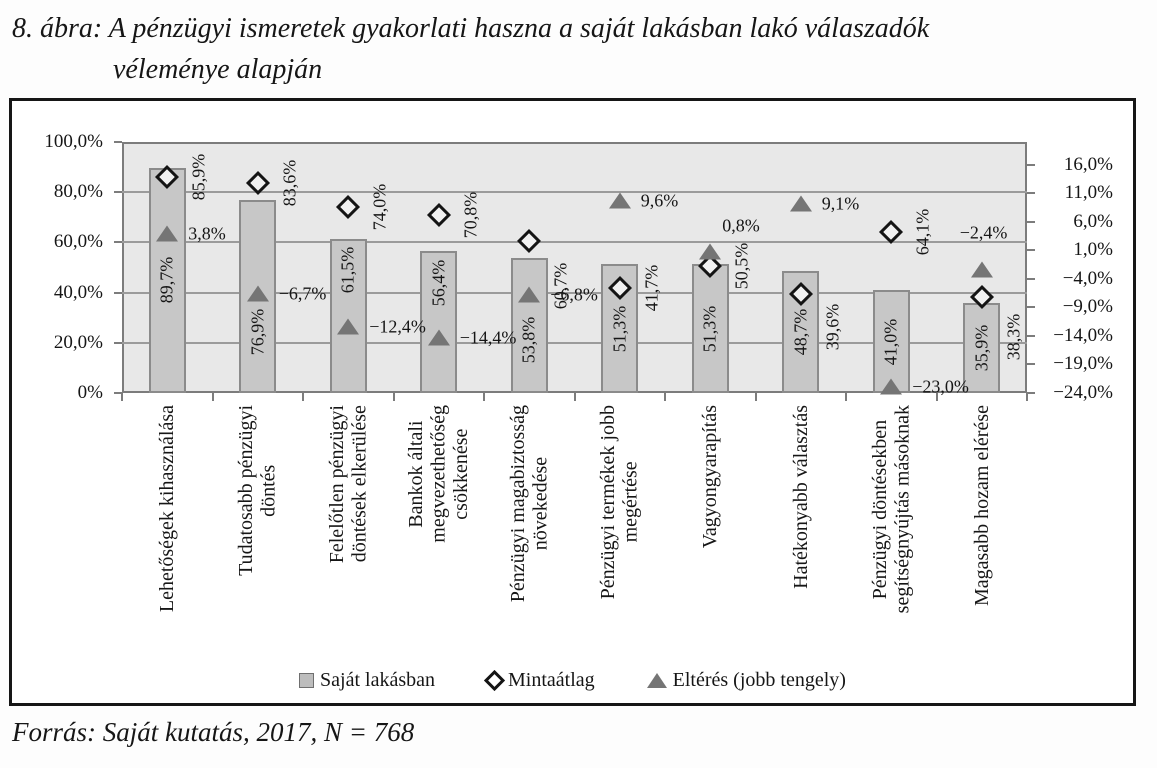  Describe the element at coordinates (746, 680) in the screenshot. I see `legend-item: Eltérés (jobb tengely)` at that location.